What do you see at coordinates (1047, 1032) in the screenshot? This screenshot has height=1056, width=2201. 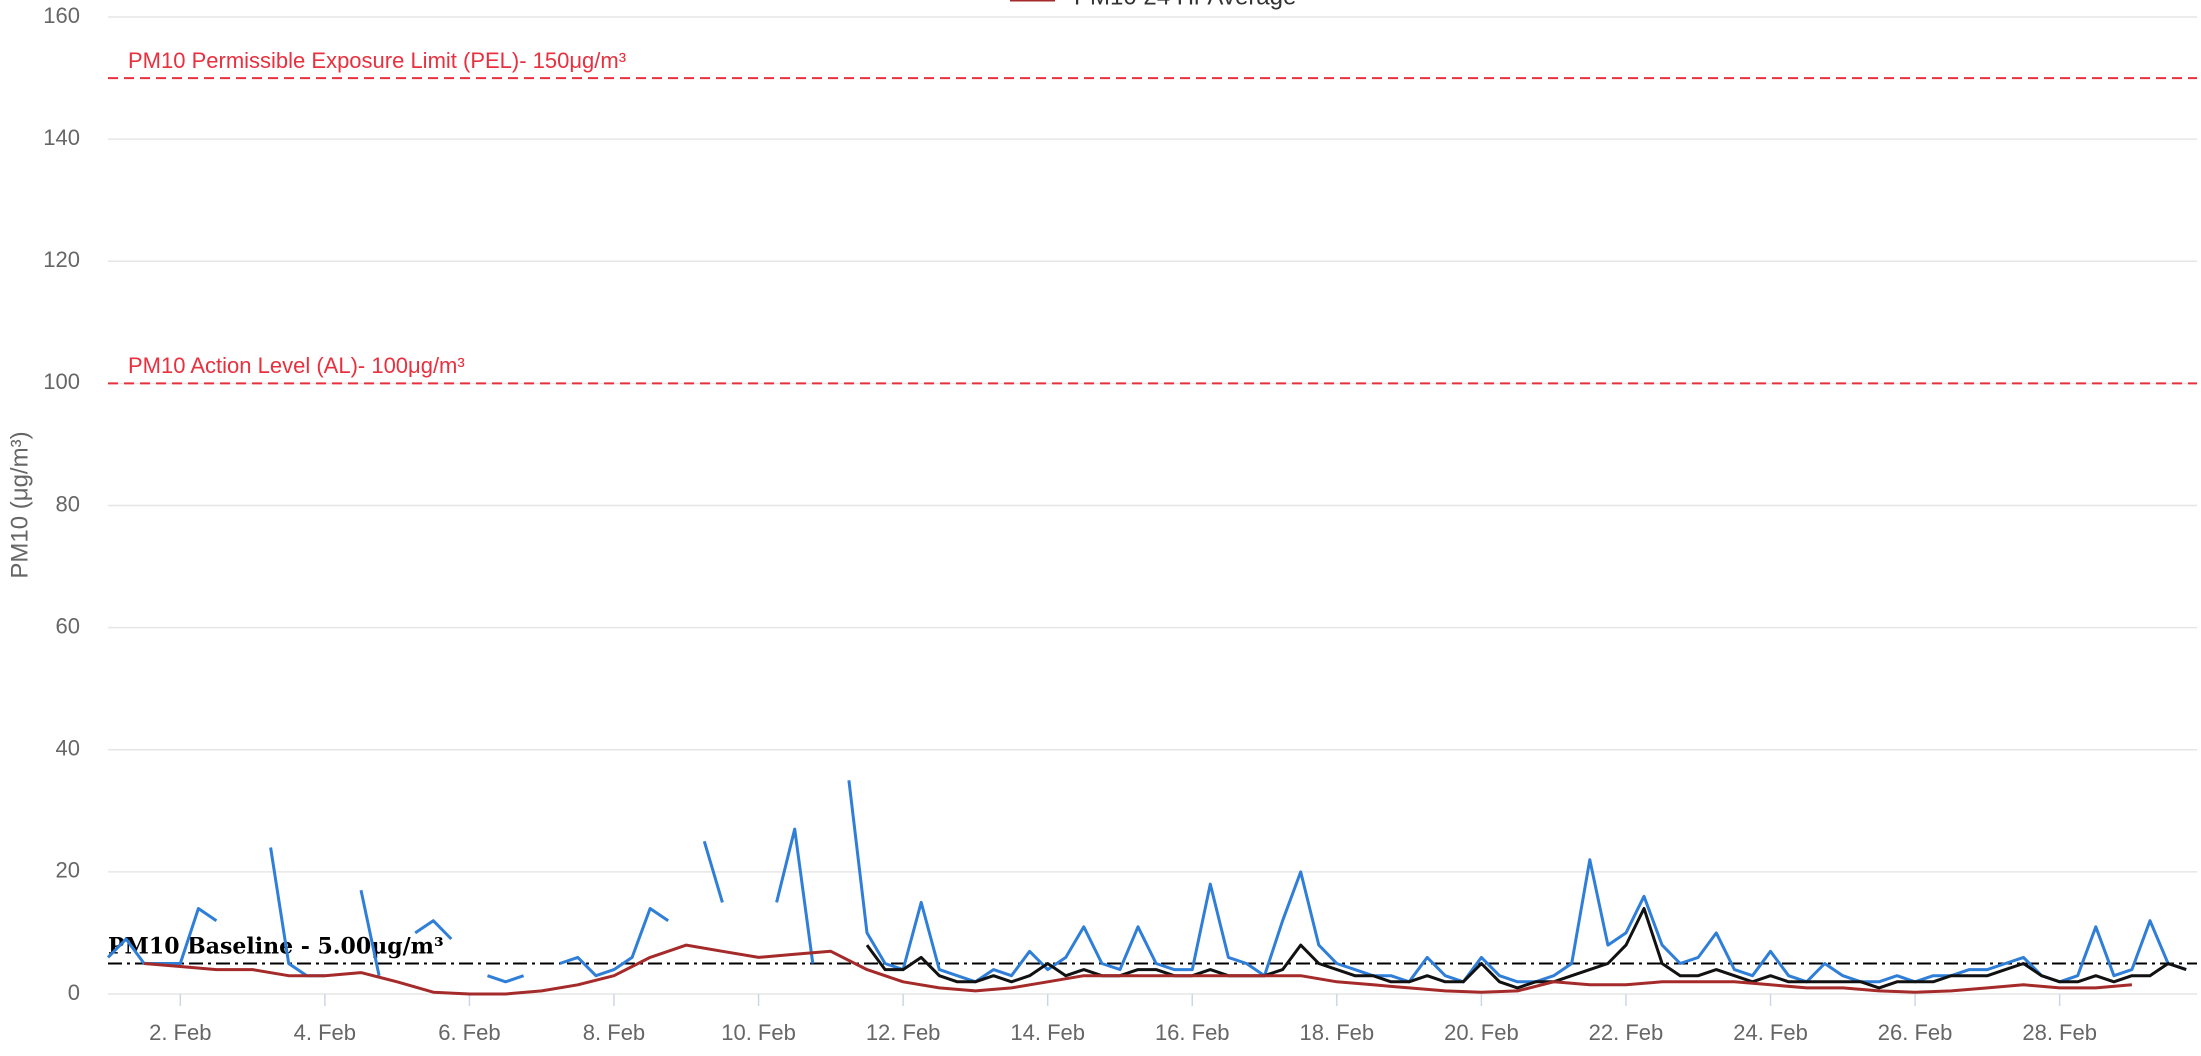 I see `x-tick-label: 14. Feb` at bounding box center [1047, 1032].